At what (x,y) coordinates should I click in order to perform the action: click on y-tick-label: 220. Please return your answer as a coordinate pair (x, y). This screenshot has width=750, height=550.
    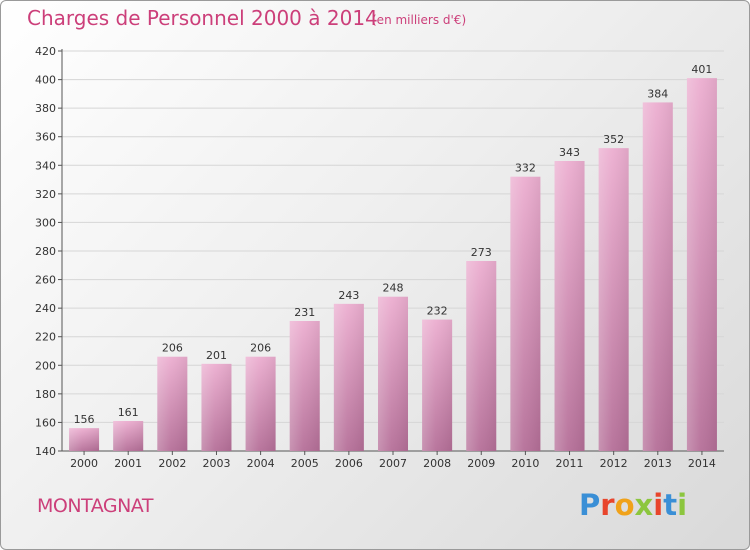
    Looking at the image, I should click on (45, 337).